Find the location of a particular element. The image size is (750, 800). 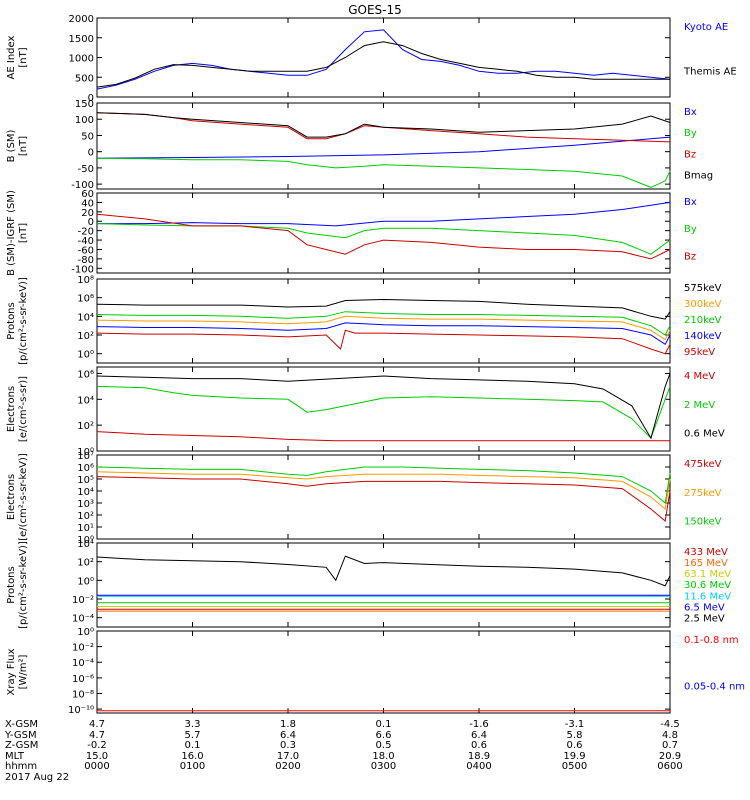

y-tick-label: 10⁻² is located at coordinates (83, 600).